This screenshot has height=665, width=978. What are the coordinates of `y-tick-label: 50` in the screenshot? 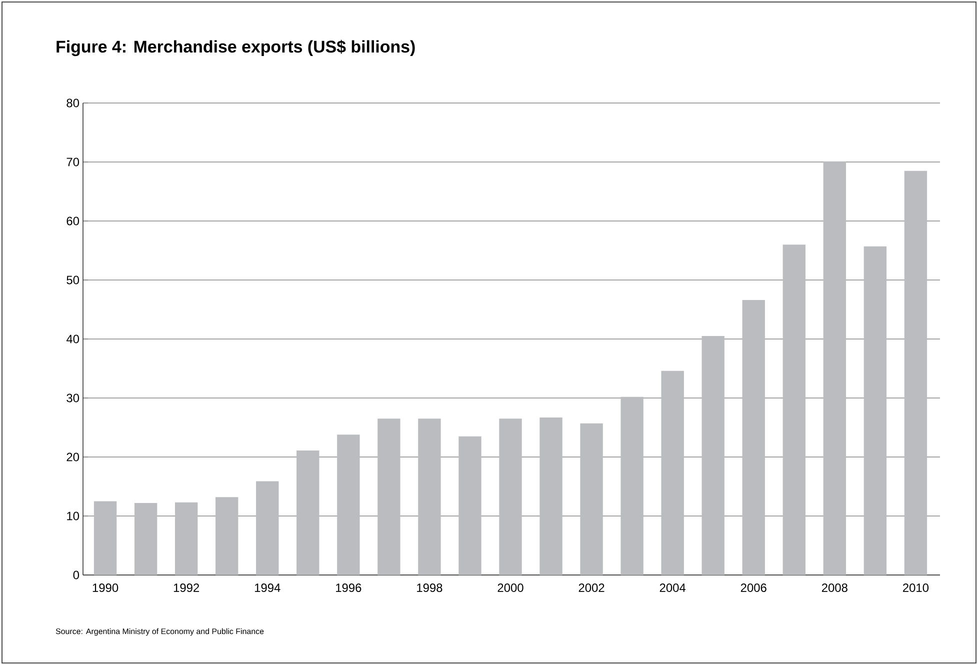 It's located at (73, 280).